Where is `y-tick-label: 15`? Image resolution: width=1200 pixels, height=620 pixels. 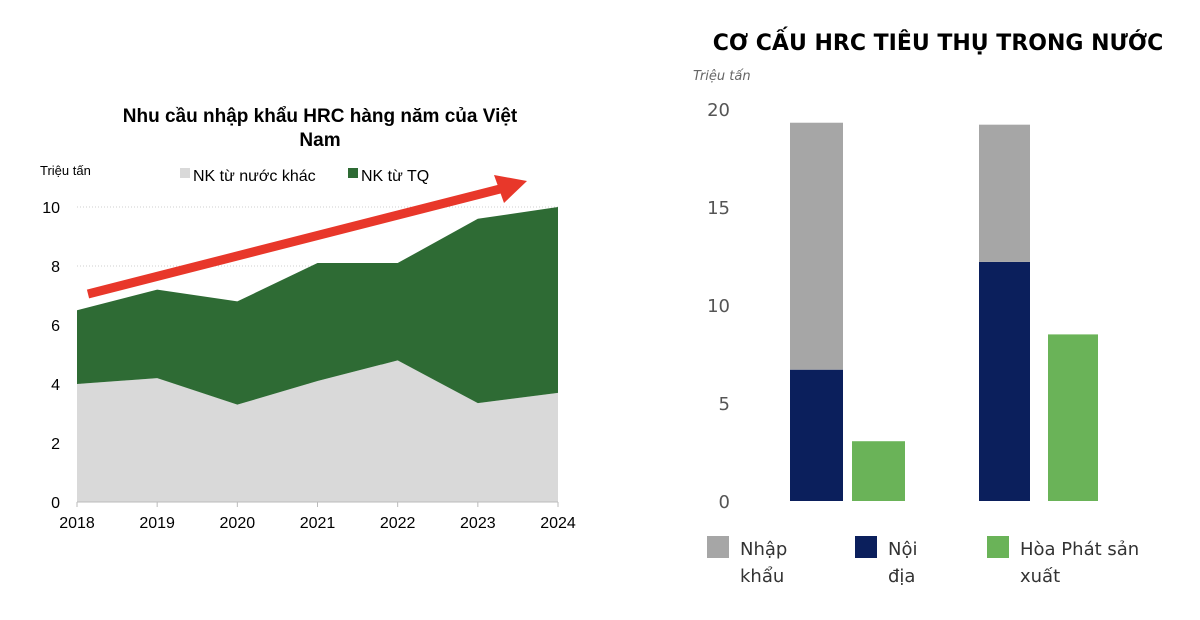
y-tick-label: 15 is located at coordinates (718, 208).